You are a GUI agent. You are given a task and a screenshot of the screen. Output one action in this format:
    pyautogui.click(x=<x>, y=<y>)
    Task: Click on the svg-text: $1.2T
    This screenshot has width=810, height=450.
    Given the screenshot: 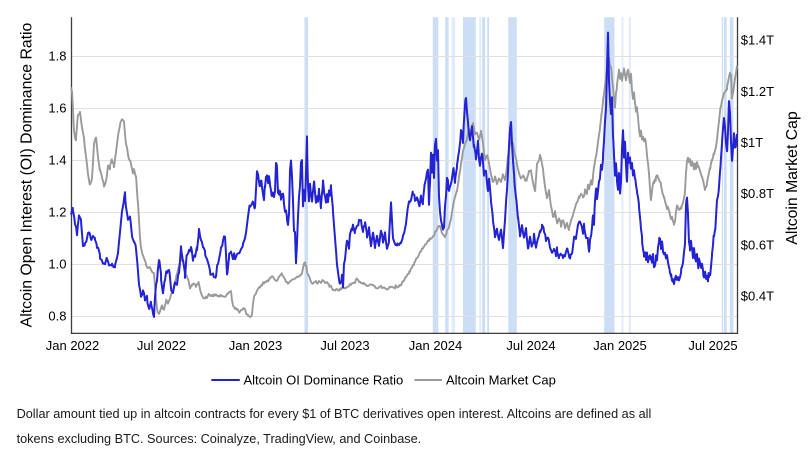 What is the action you would take?
    pyautogui.click(x=757, y=91)
    